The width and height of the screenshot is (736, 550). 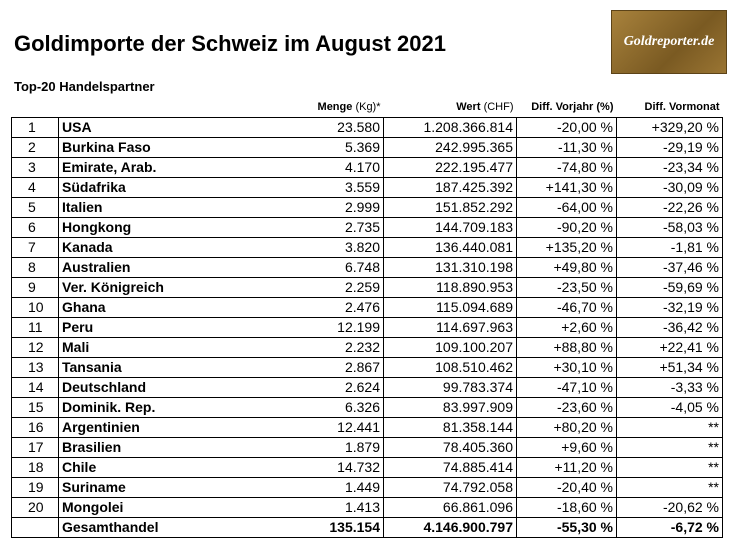 I want to click on table-cell: 108.510.462, so click(x=450, y=367).